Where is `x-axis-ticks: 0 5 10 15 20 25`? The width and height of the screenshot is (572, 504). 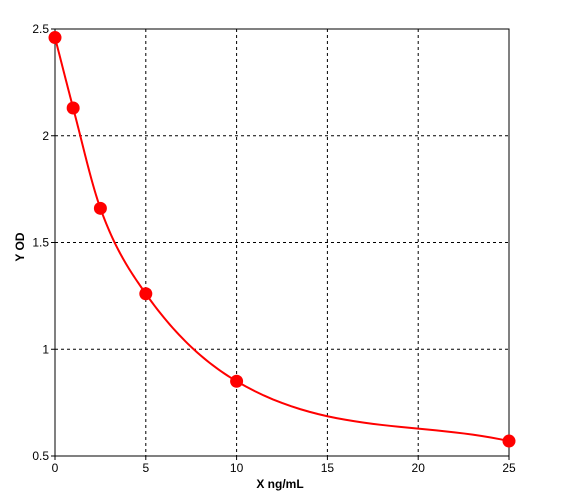 x-axis-ticks: 0 5 10 15 20 25 is located at coordinates (284, 465).